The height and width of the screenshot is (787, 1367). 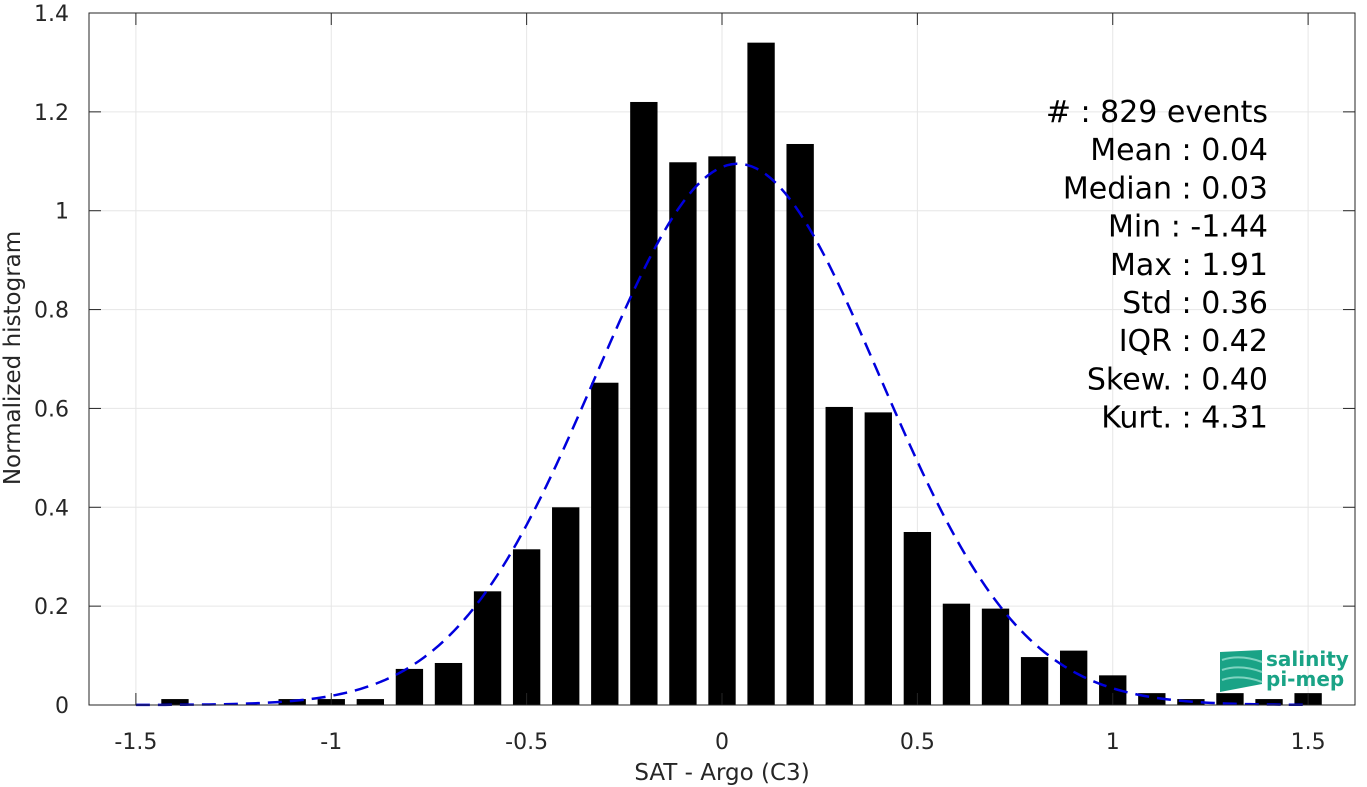 I want to click on y-tick-label: 0.4, so click(x=51, y=508).